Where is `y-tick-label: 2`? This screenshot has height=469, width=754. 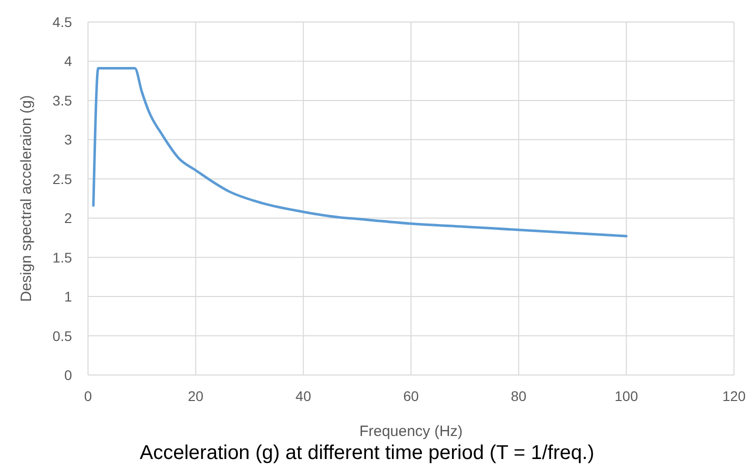
y-tick-label: 2 is located at coordinates (68, 218).